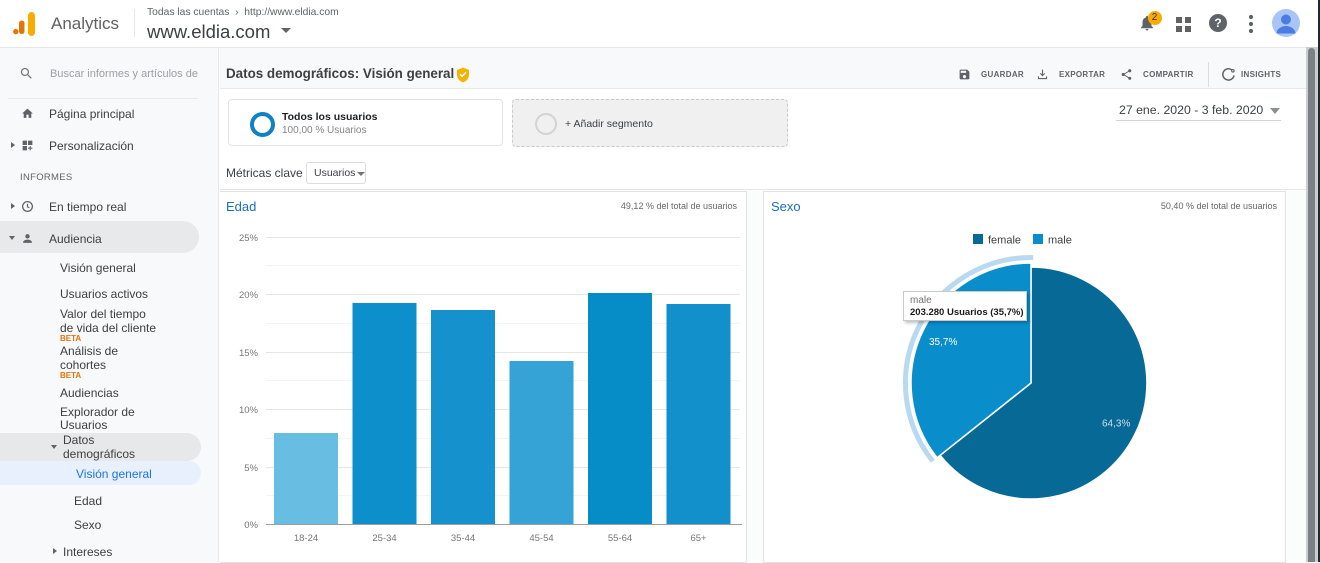  I want to click on svg-text: 0%, so click(251, 525).